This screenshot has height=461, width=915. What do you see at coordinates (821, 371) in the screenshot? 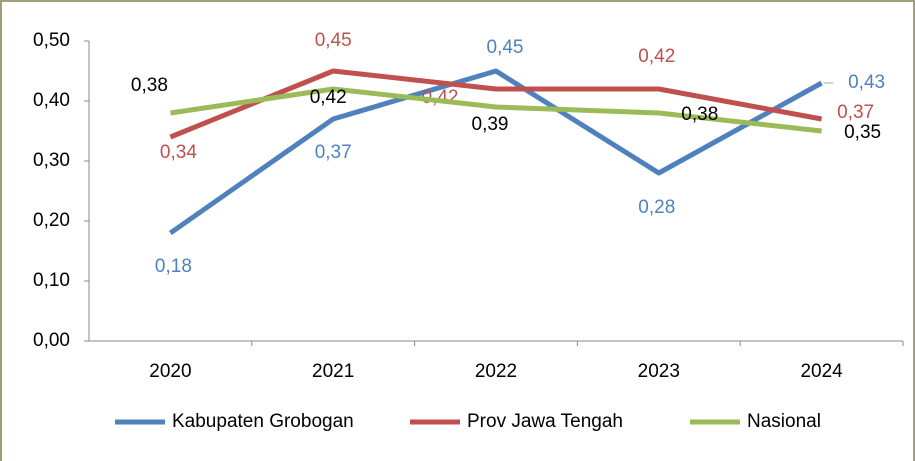
I see `x-tick-label: 2024` at bounding box center [821, 371].